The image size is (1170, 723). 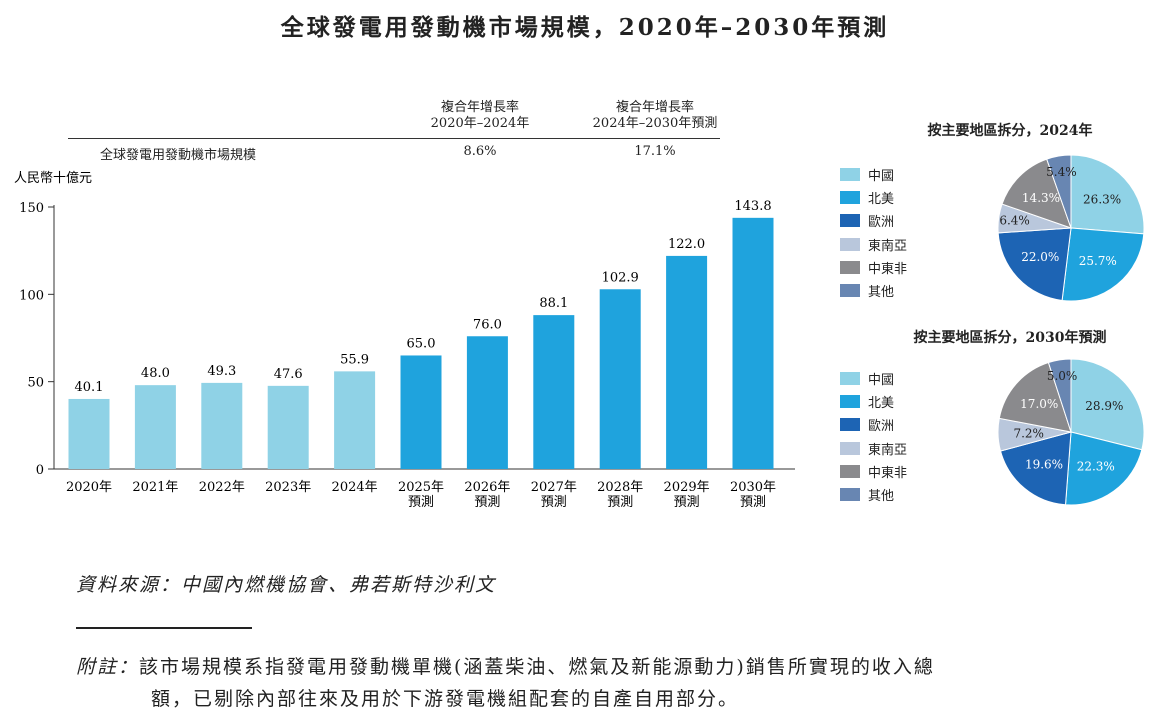 I want to click on pie-slice-label: 19.6%, so click(x=1044, y=465).